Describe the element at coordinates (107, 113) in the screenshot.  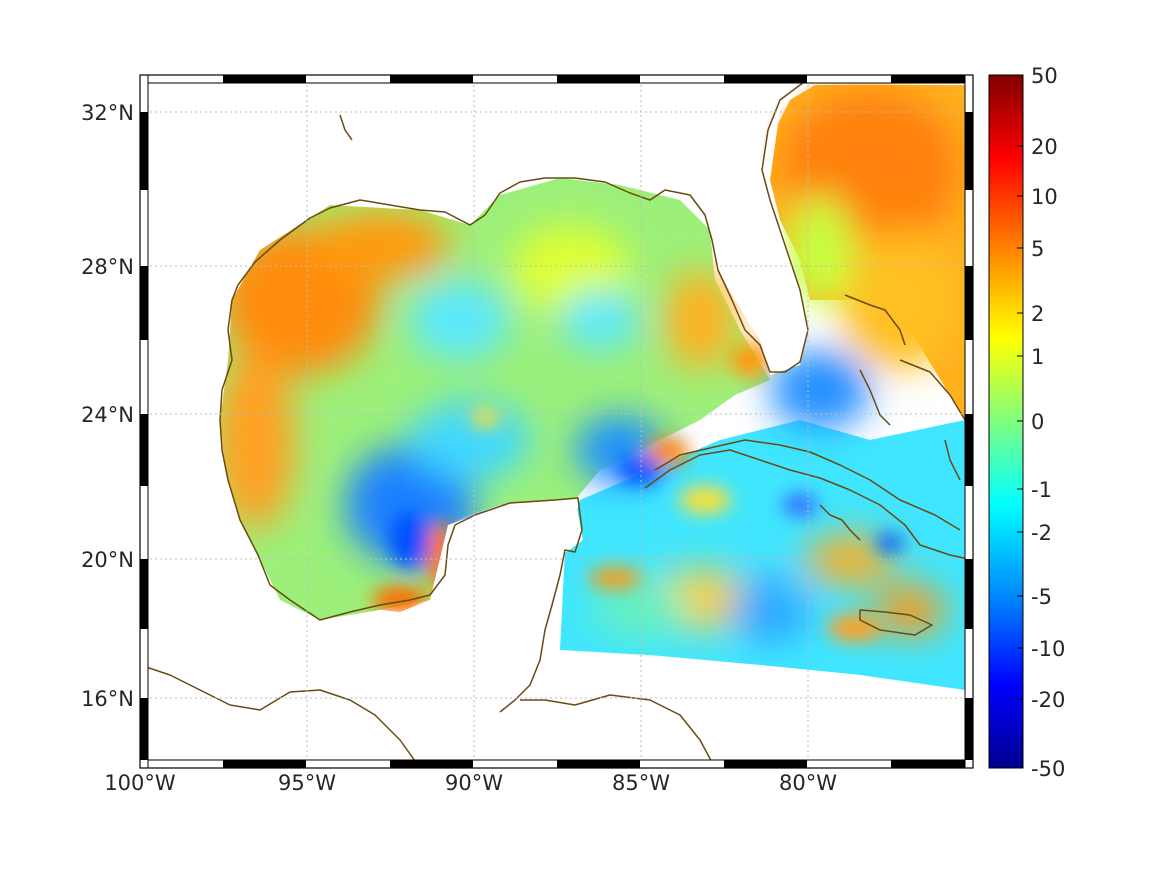
I see `lat-label: 32°N` at that location.